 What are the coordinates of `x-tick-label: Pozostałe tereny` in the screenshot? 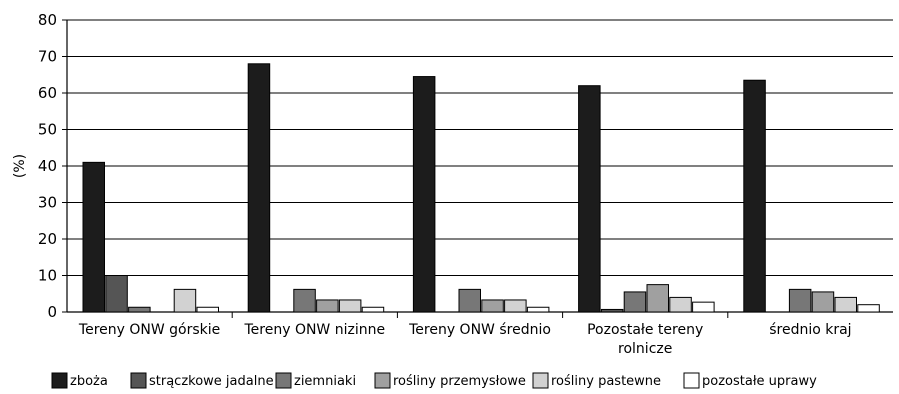 It's located at (645, 330).